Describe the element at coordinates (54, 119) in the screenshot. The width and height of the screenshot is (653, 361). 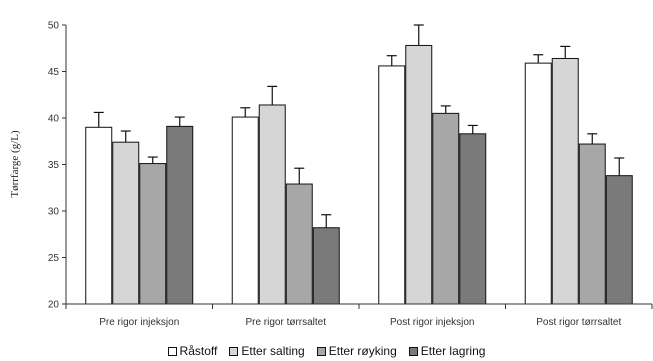
I see `y-tick-label: 40` at that location.